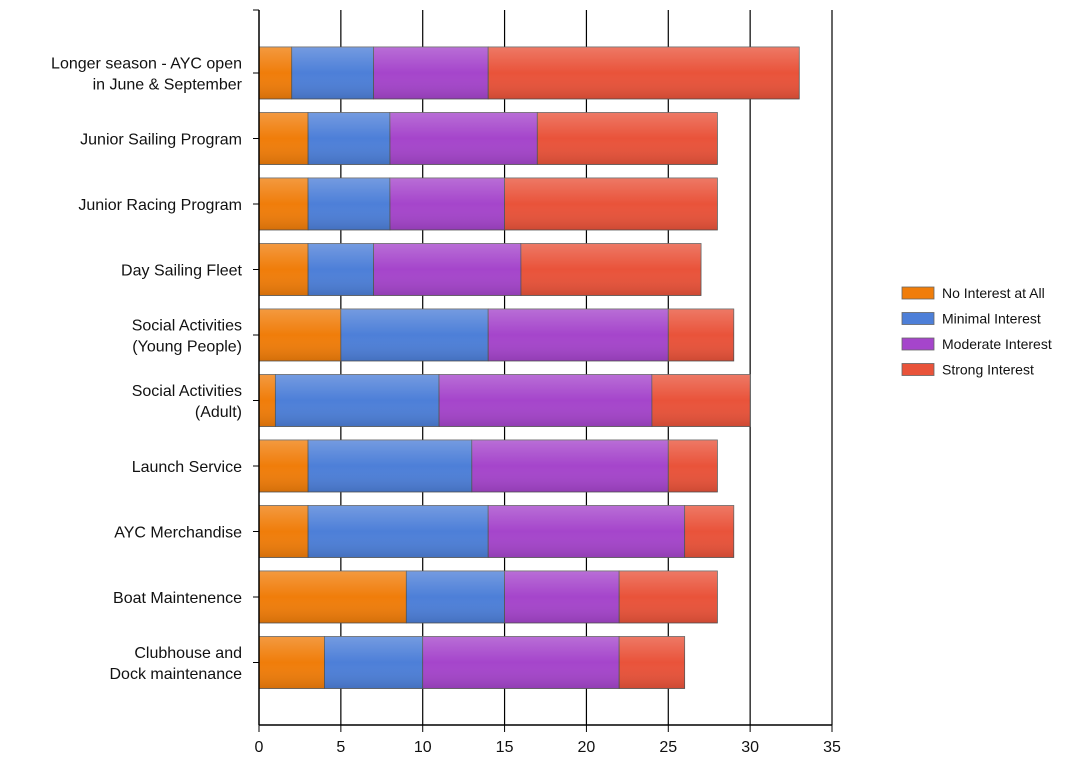 This screenshot has height=766, width=1085. Describe the element at coordinates (750, 747) in the screenshot. I see `x-tick-label: 30` at that location.